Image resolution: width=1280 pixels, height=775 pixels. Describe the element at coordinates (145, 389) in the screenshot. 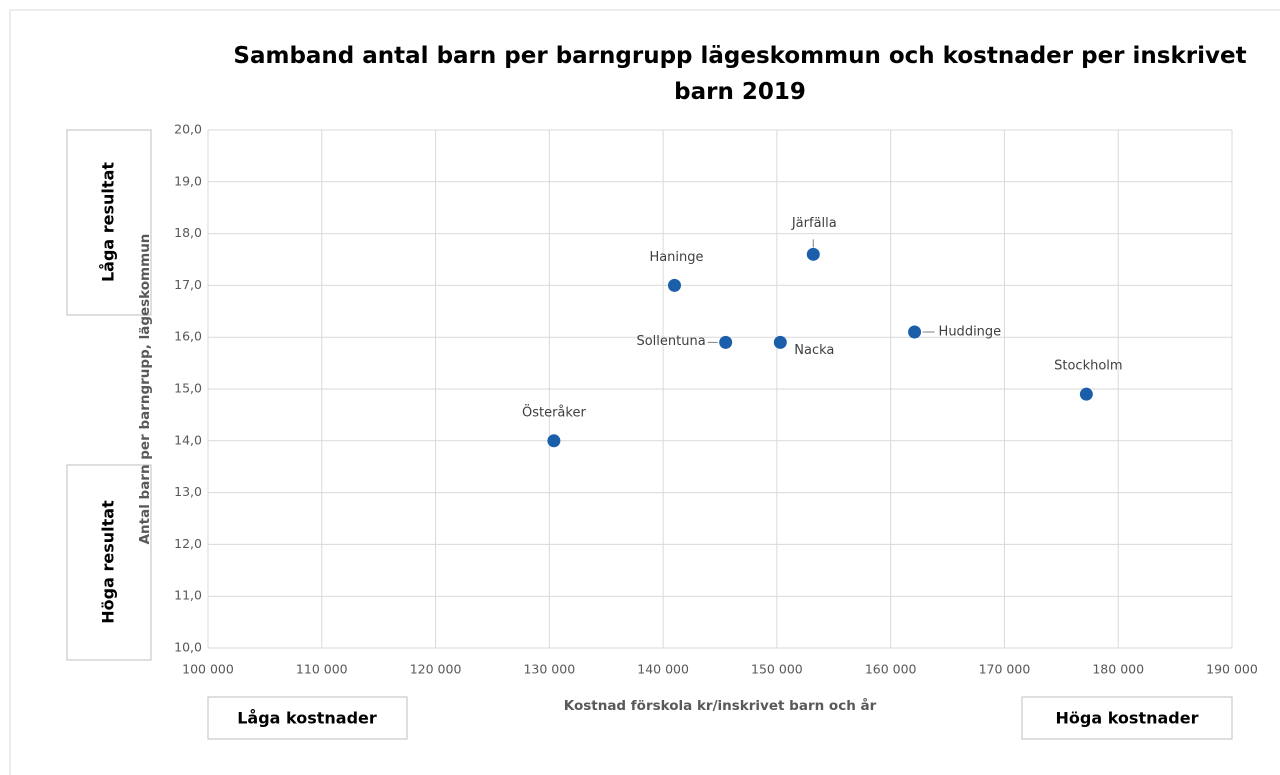

I see `y-axis-title: Antal barn per barngrupp, lägeskommun` at that location.